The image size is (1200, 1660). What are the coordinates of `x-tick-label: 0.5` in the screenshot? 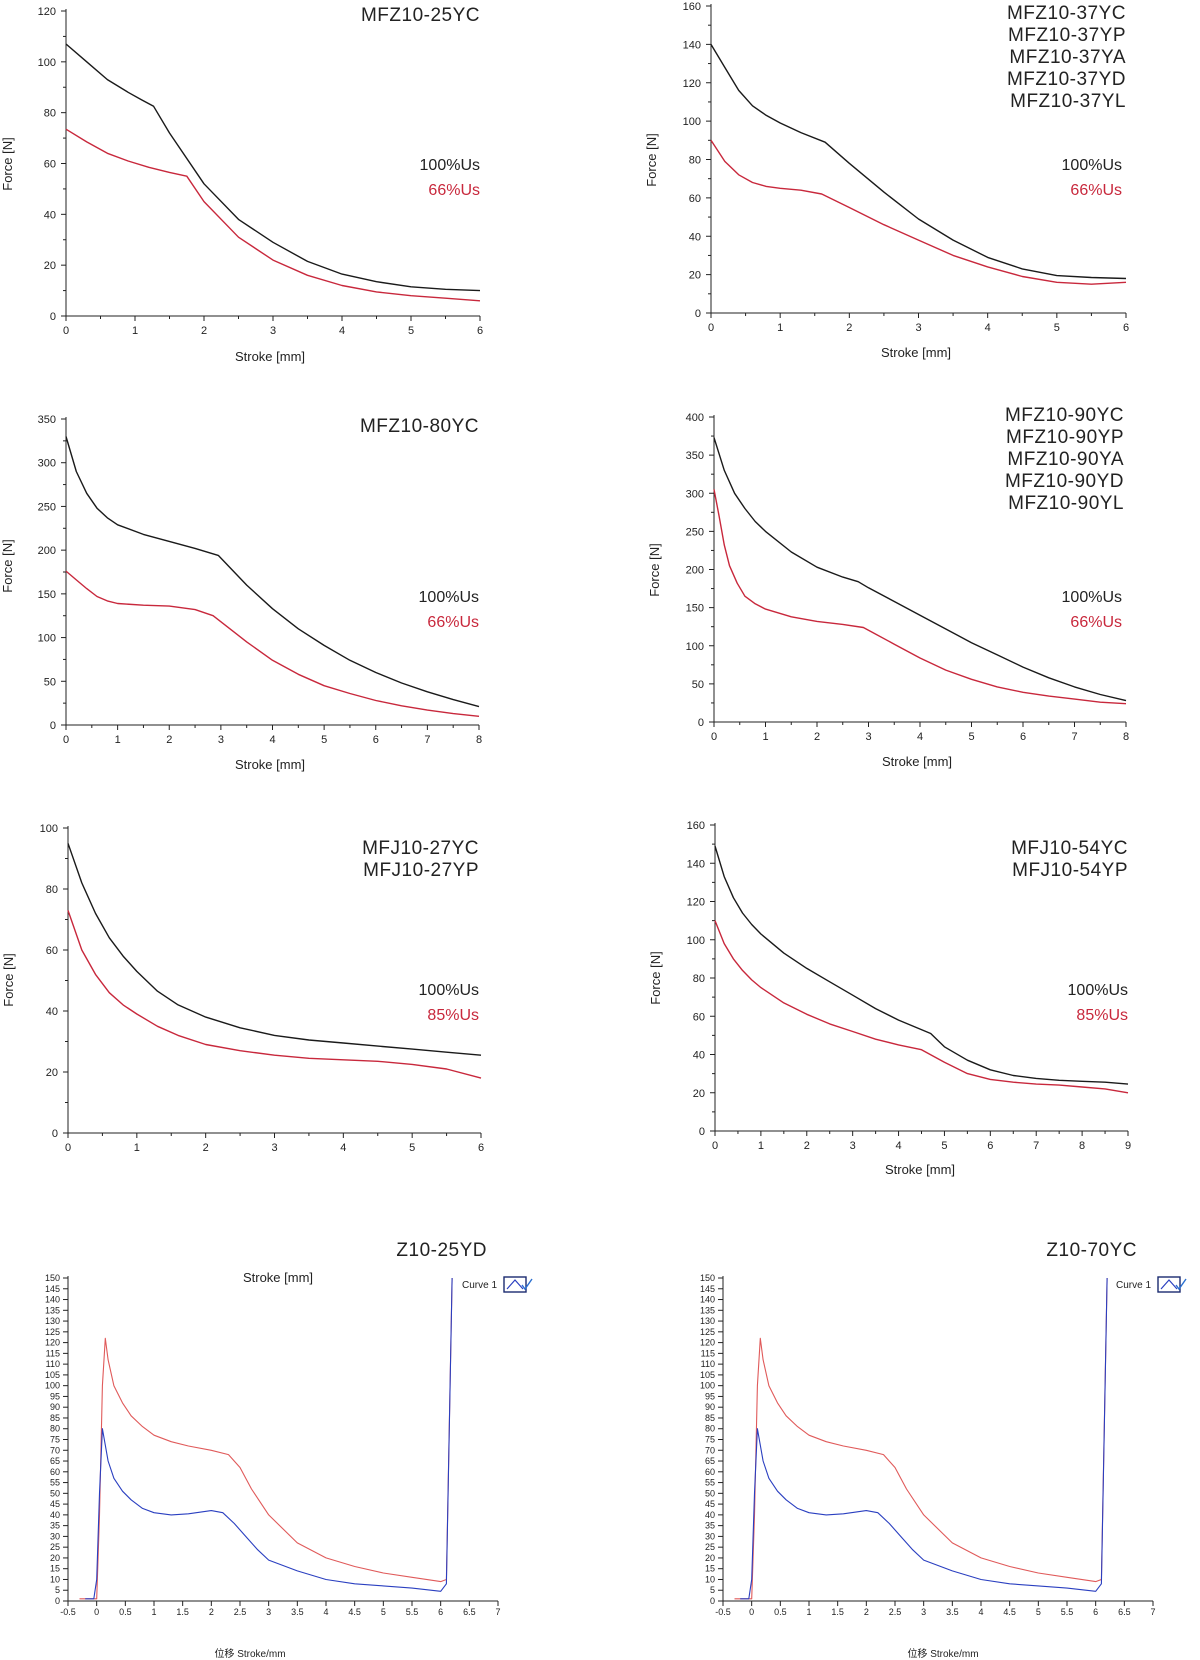 It's located at (780, 1612).